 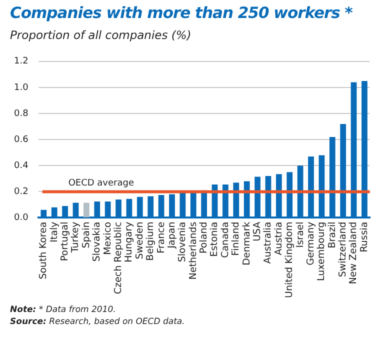 I want to click on x-tick-label: Spain, so click(x=86, y=235).